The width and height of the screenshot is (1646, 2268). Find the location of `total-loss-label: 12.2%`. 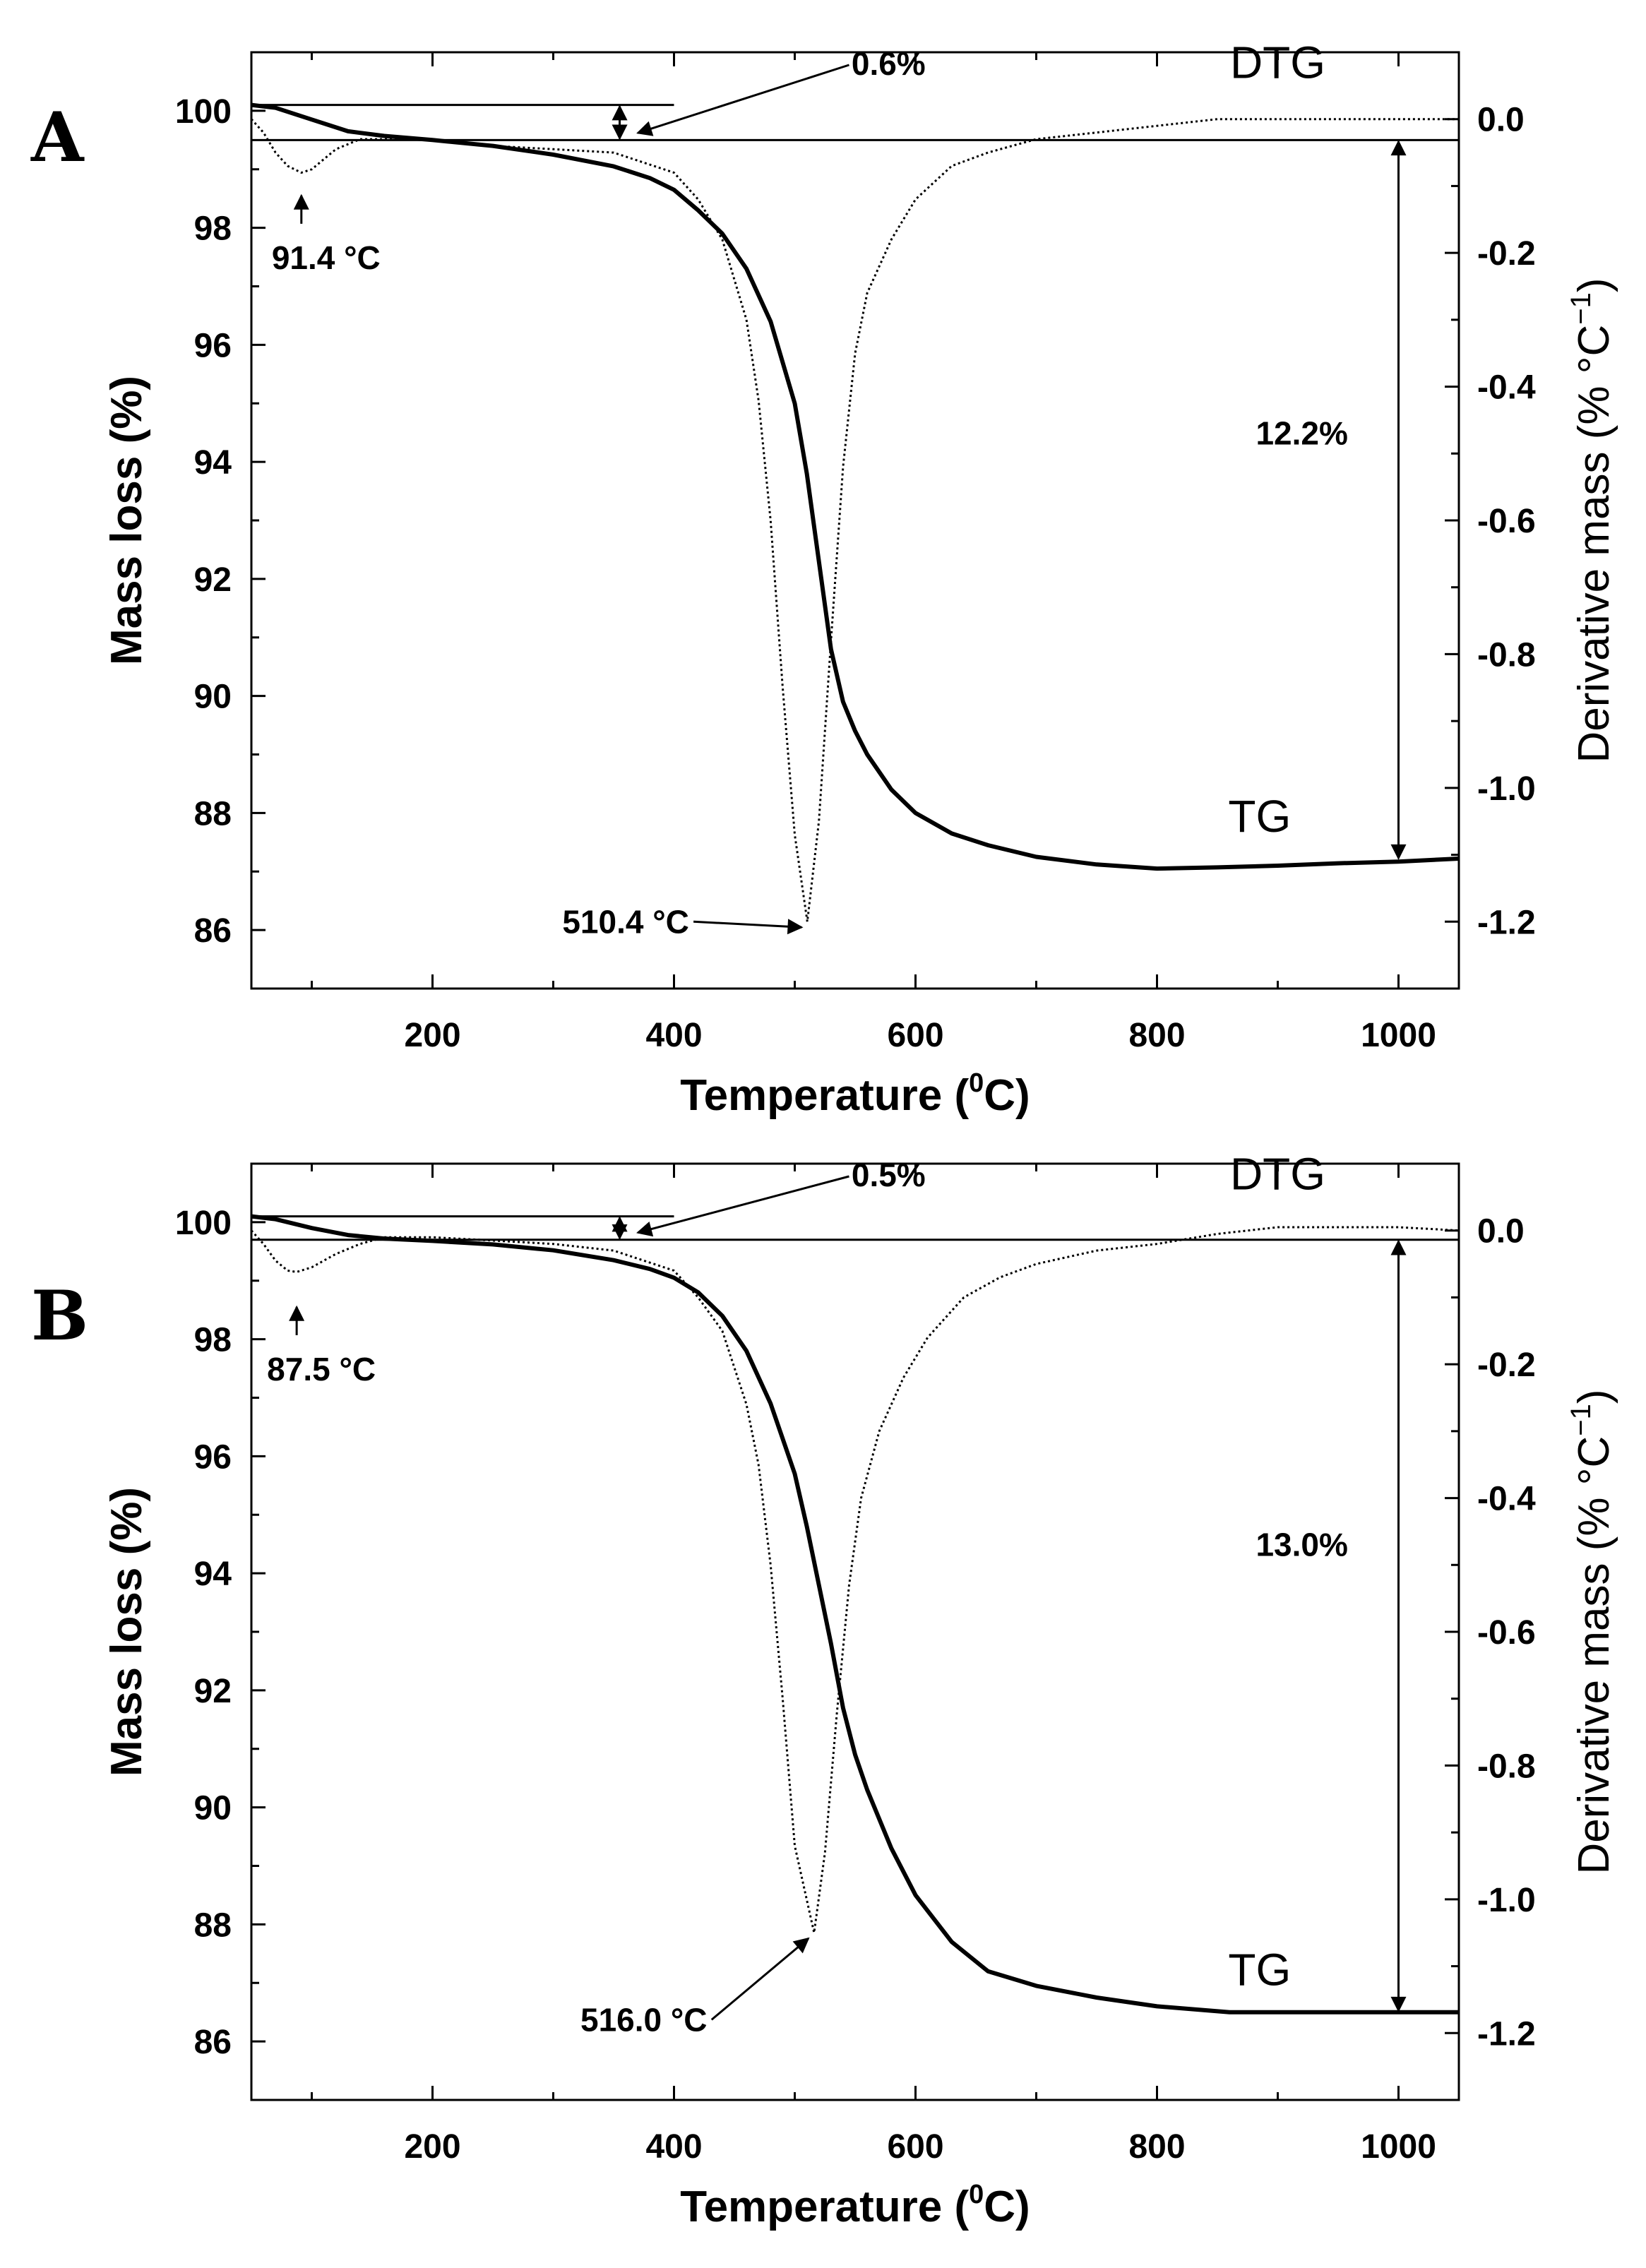

total-loss-label: 12.2% is located at coordinates (1301, 433).